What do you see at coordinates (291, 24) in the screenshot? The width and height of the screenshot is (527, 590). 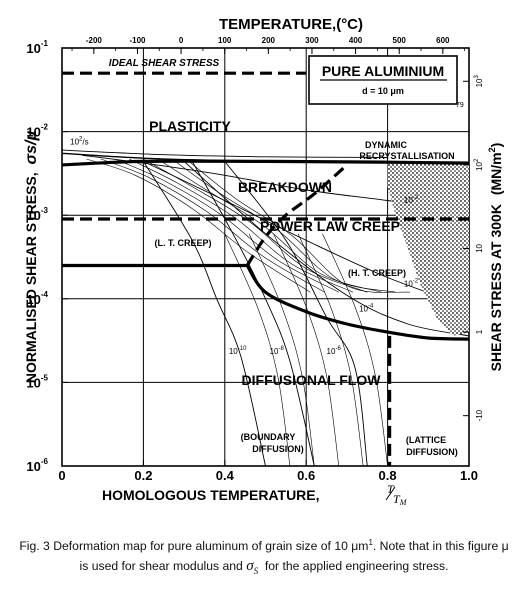 I see `top-axis-label: TEMPERATURE,(°C)` at bounding box center [291, 24].